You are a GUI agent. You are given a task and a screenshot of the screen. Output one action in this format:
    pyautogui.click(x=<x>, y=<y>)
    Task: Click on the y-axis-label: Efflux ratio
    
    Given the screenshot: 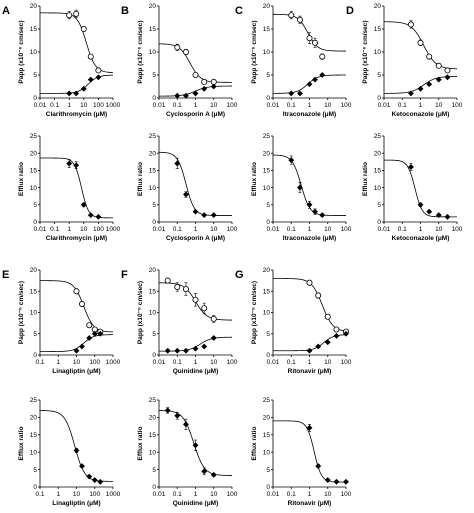 What is the action you would take?
    pyautogui.click(x=140, y=179)
    